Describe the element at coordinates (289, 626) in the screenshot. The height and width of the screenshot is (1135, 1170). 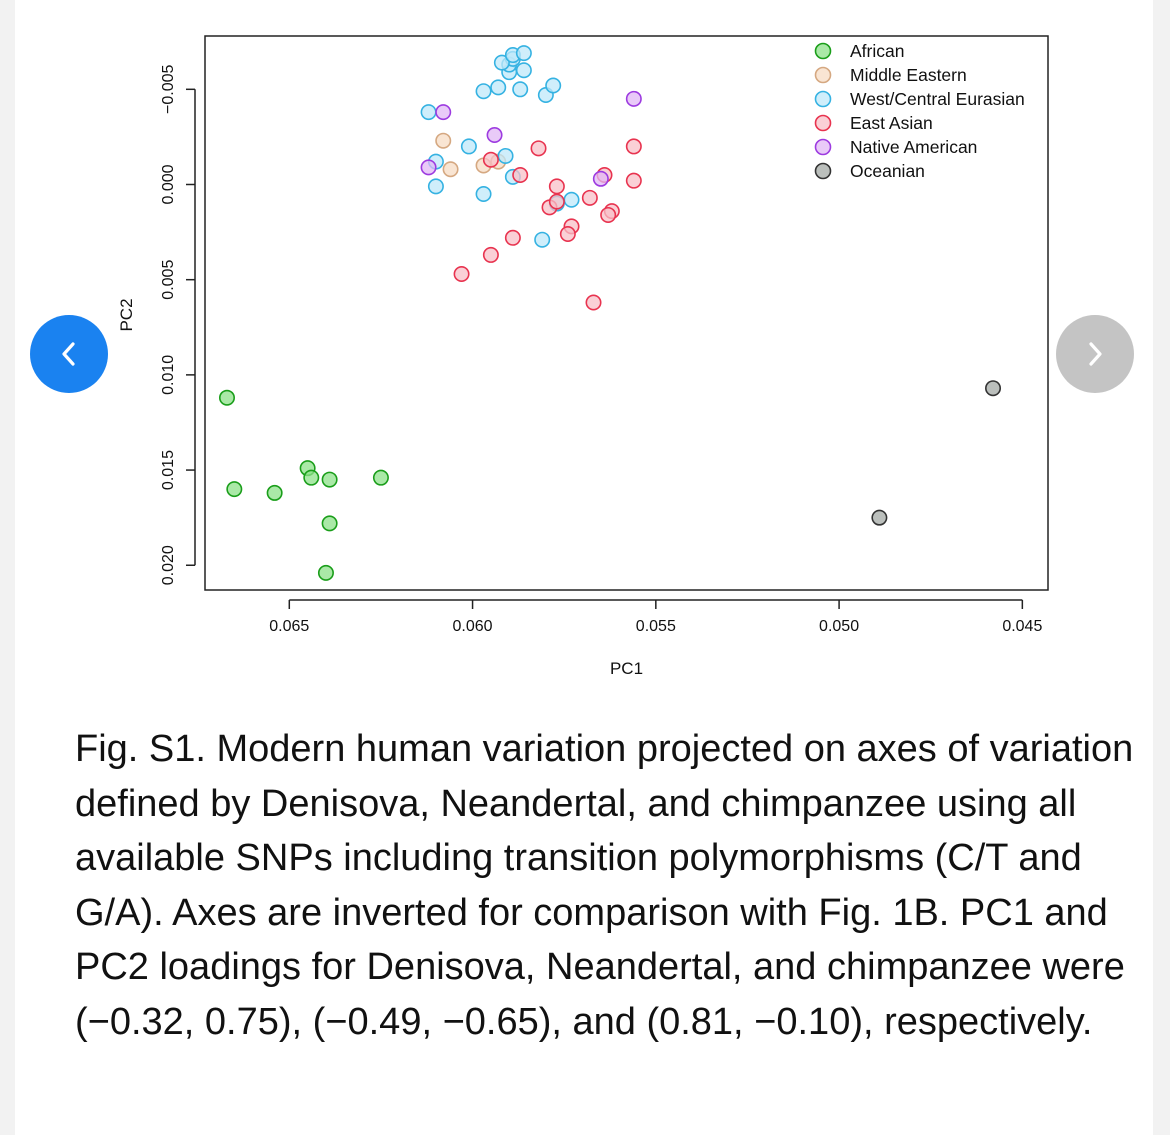
I see `x-tick-label: 0.065` at that location.